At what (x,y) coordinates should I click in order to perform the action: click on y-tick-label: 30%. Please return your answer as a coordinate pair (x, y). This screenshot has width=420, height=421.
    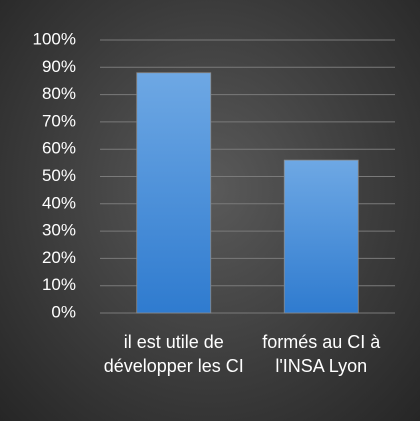
    Looking at the image, I should click on (59, 230).